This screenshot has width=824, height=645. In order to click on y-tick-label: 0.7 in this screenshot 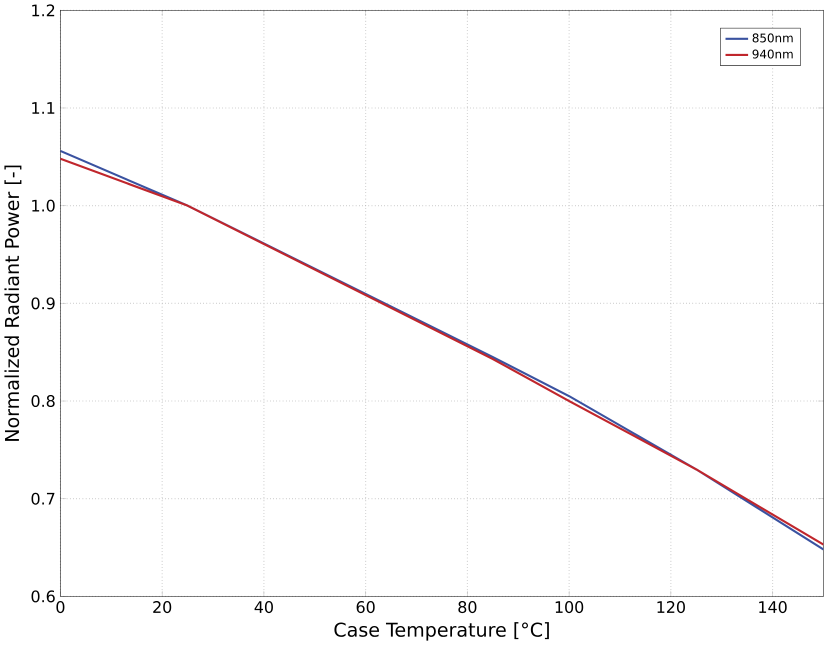, I will do `click(43, 498)`.